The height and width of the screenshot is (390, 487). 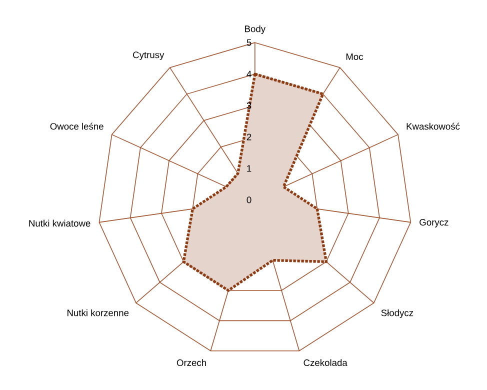 I want to click on spoke-label: Cytrusy, so click(x=148, y=56).